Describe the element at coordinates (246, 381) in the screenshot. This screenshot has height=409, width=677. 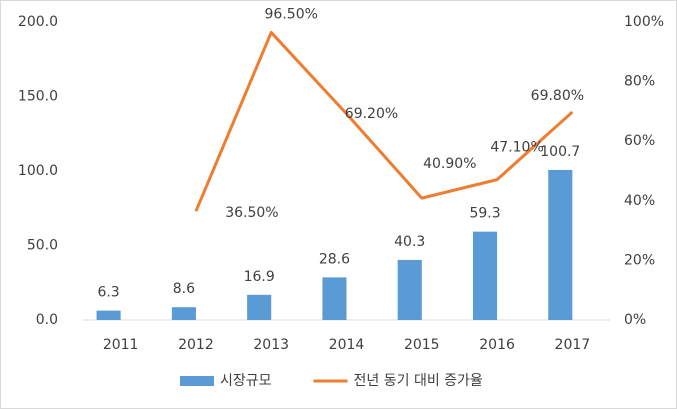
I see `legend-label: 시장규모` at that location.